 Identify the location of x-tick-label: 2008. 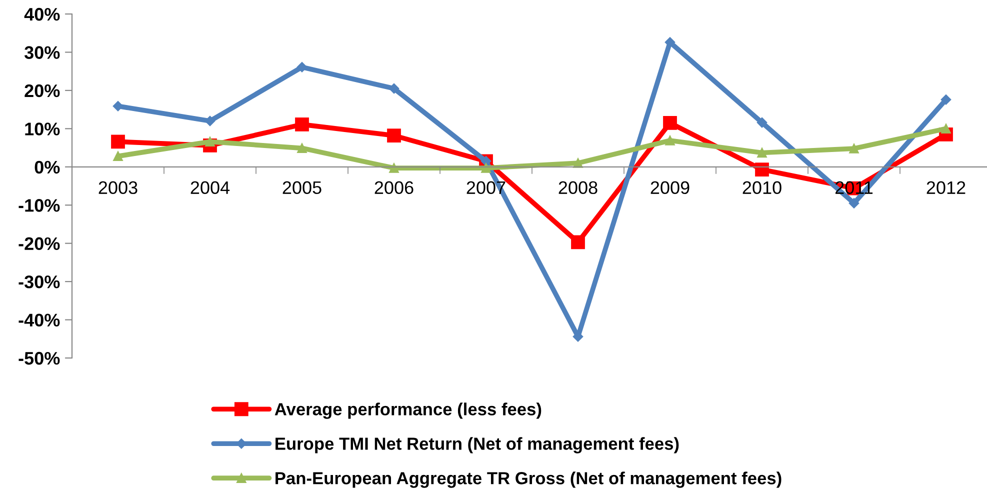
(578, 187).